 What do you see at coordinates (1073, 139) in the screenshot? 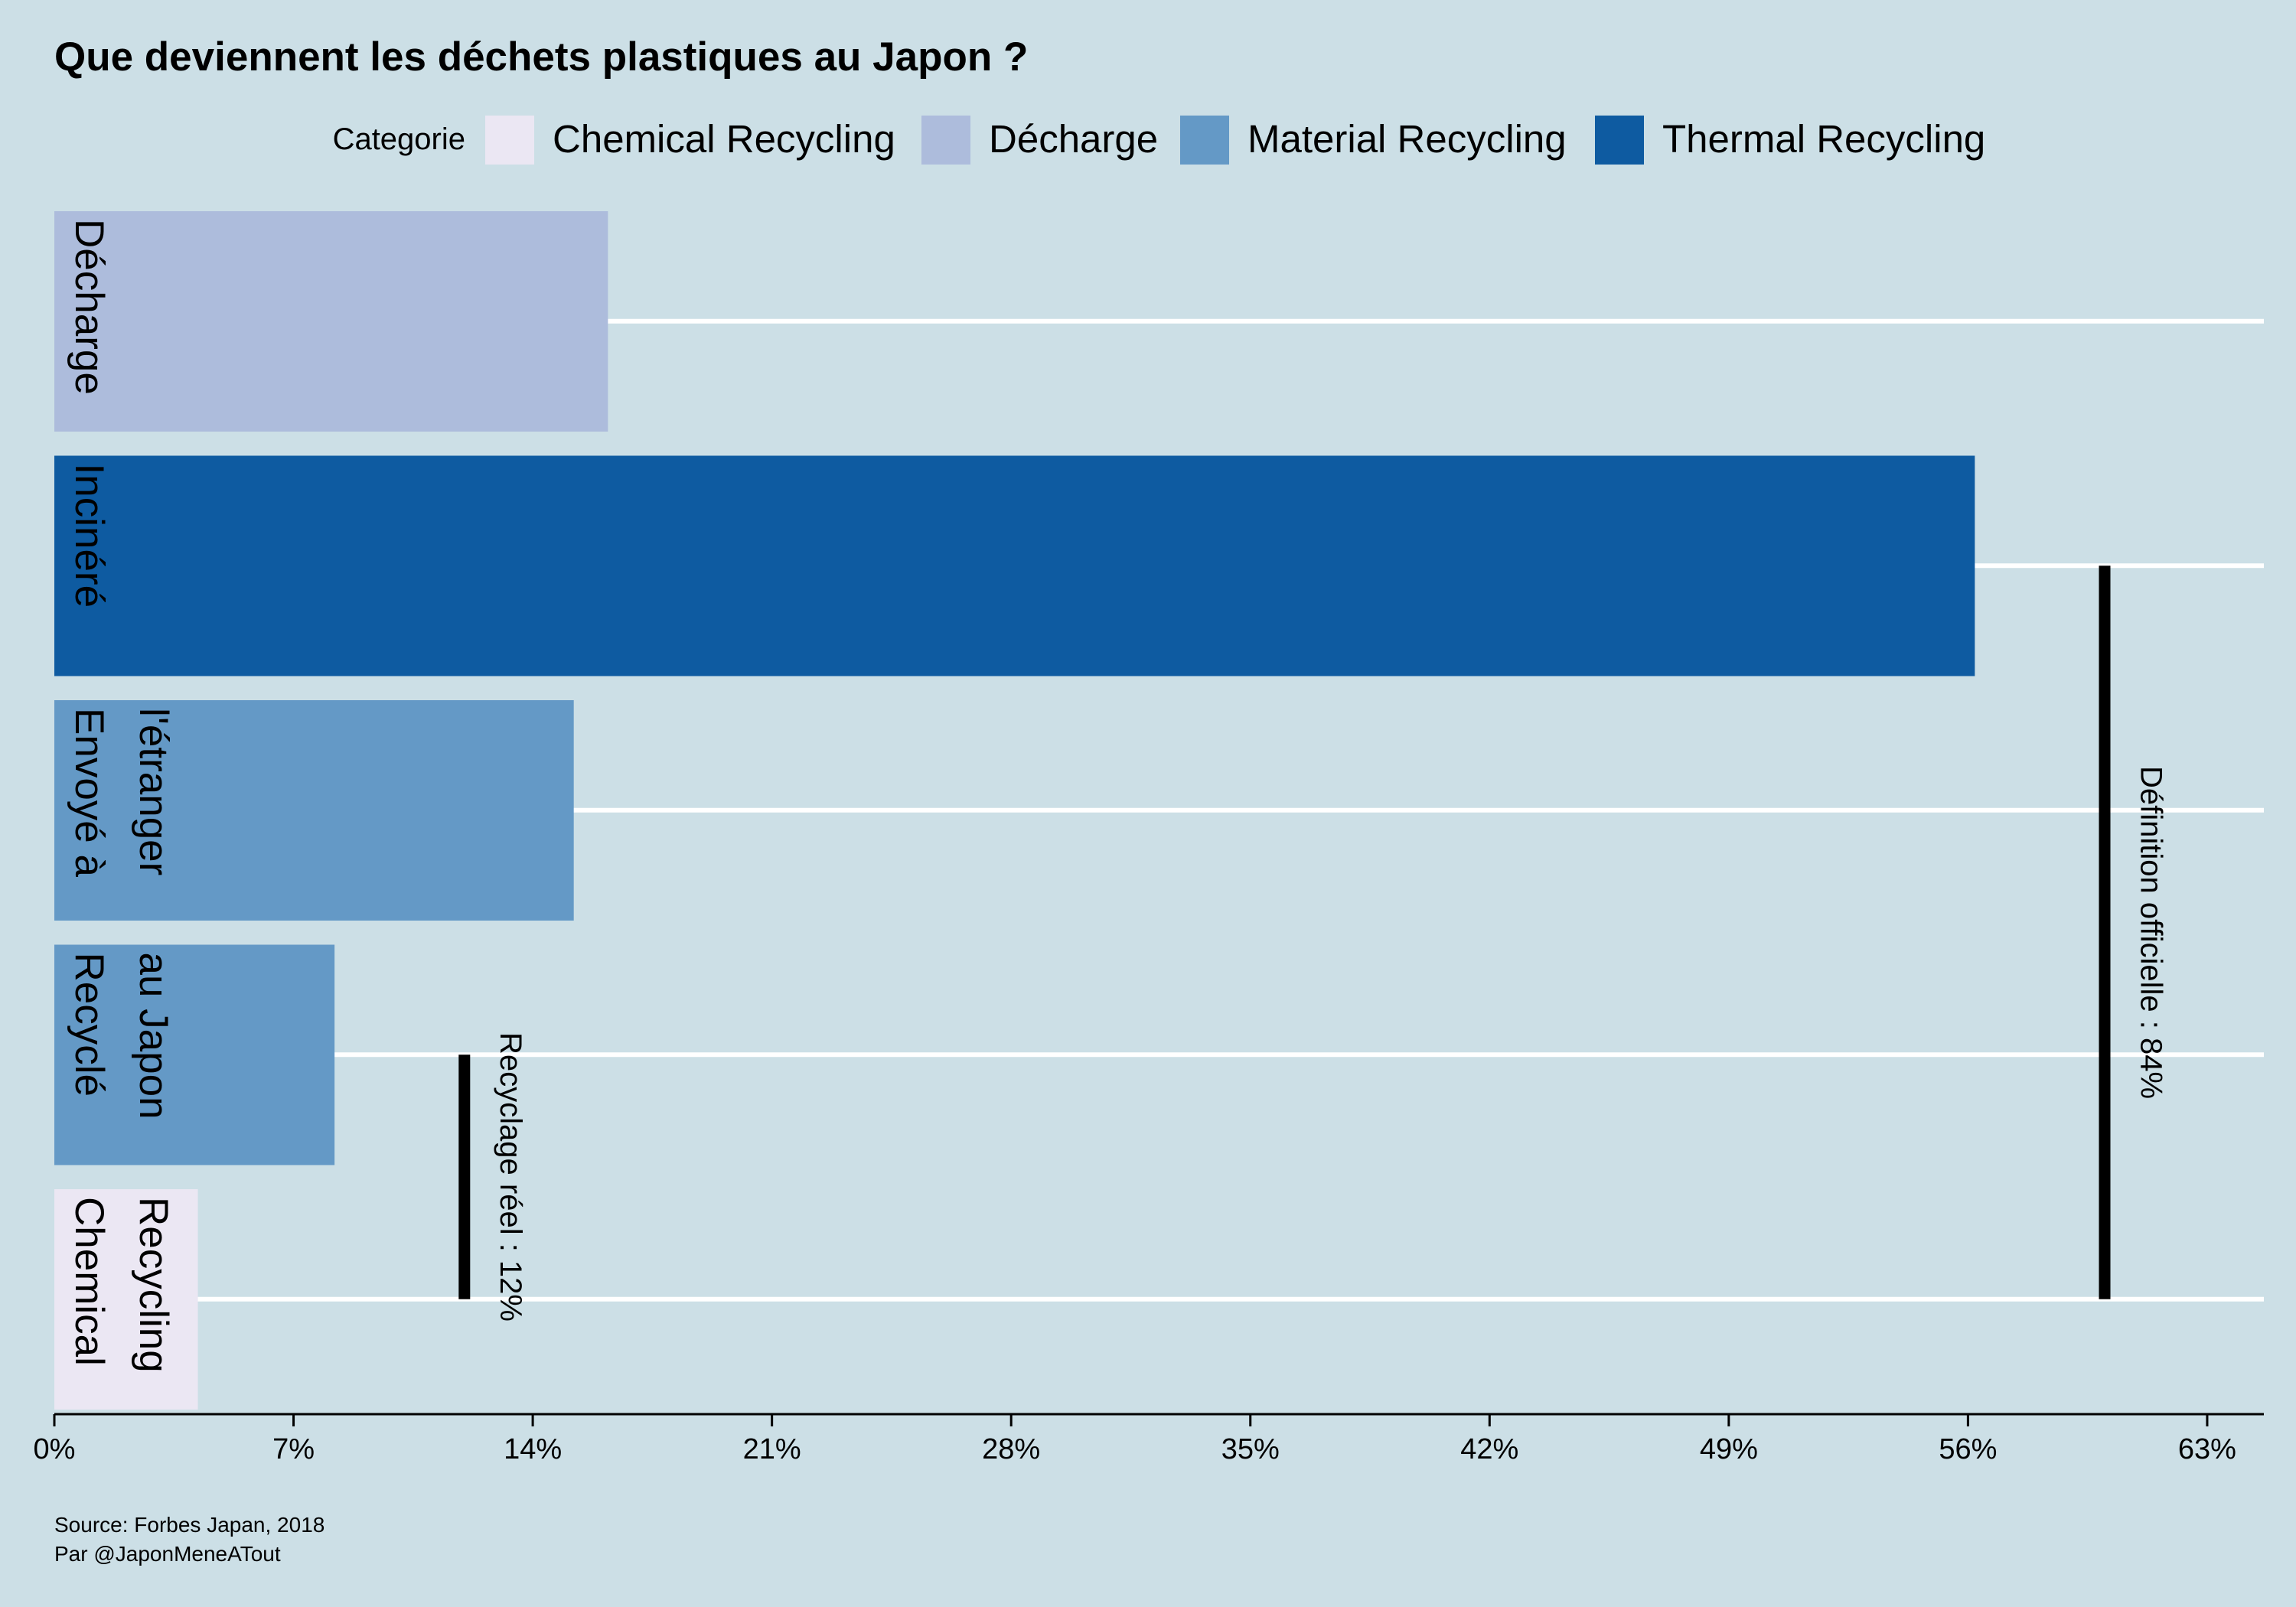
I see `legend-label: Décharge` at bounding box center [1073, 139].